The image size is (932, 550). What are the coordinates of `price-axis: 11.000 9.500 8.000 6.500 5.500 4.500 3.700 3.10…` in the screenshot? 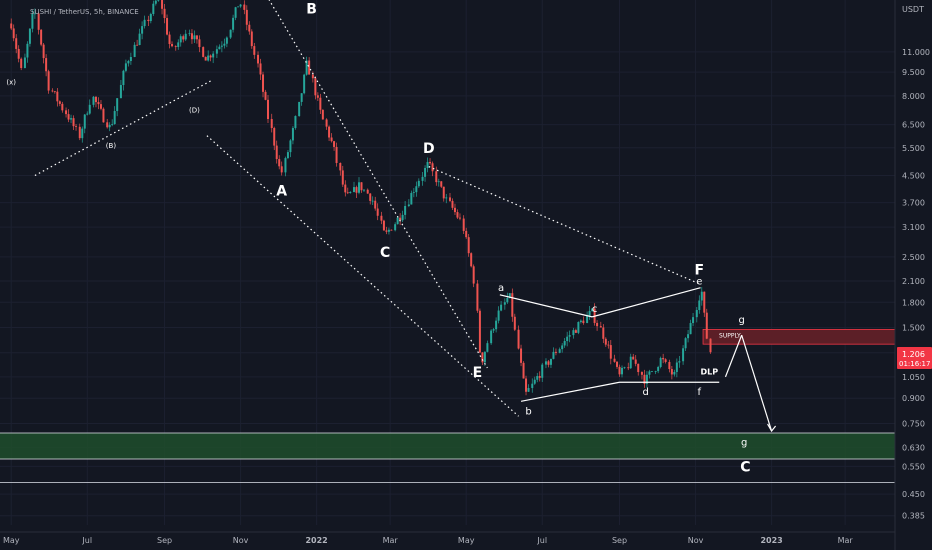 It's located at (912, 275).